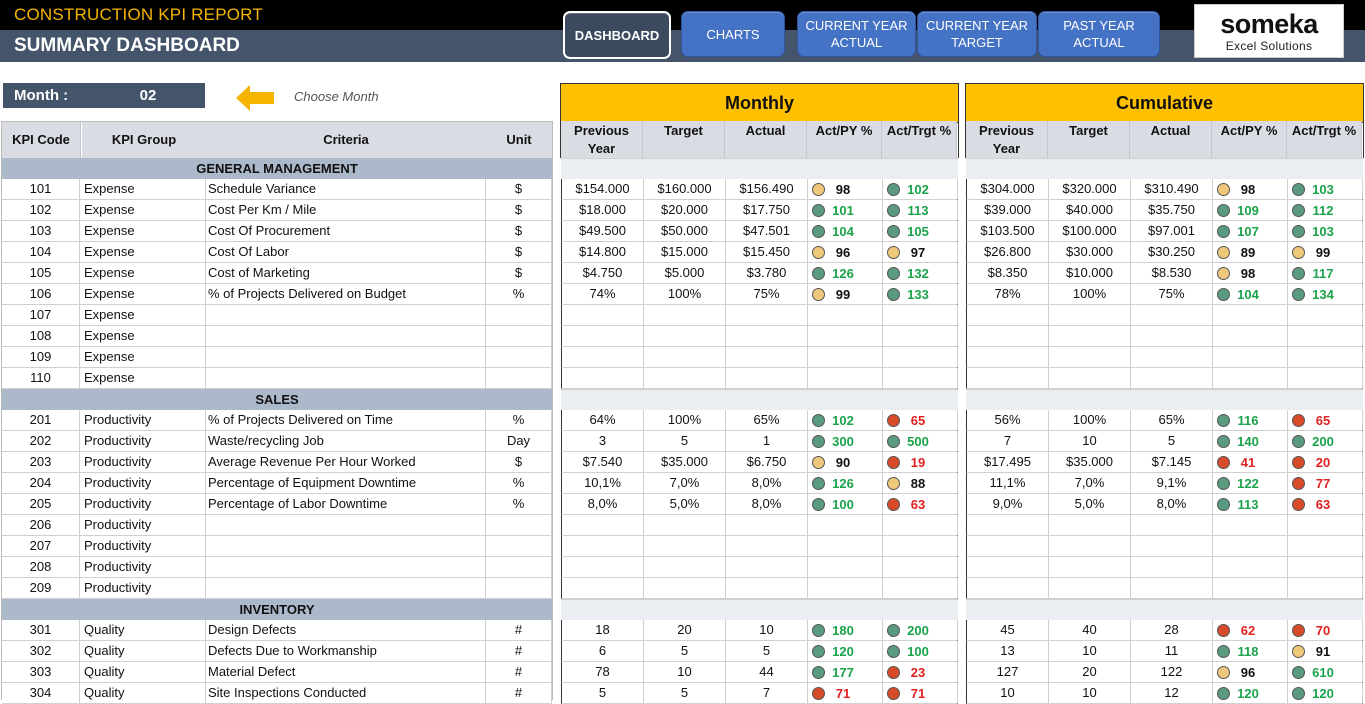  Describe the element at coordinates (617, 35) in the screenshot. I see `nav-dashboard-button: DASHBOARD` at that location.